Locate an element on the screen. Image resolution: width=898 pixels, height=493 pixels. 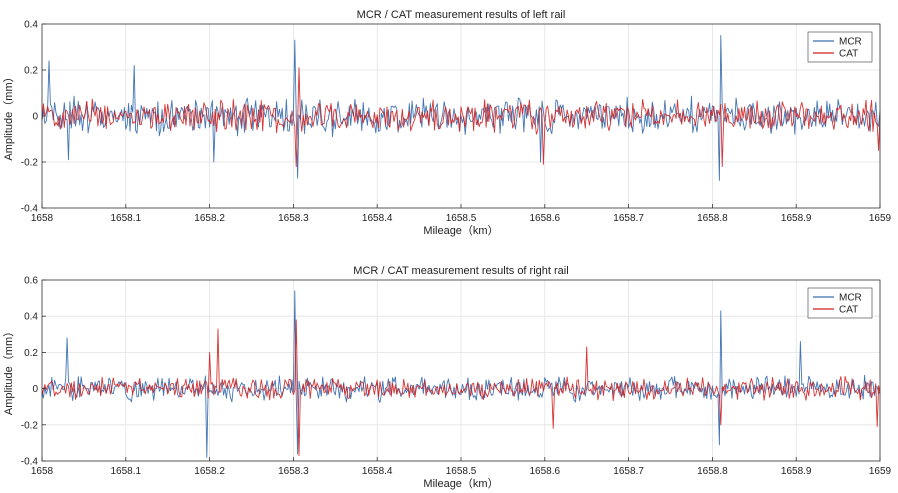
y-tick-label: 0.6 is located at coordinates (31, 281).